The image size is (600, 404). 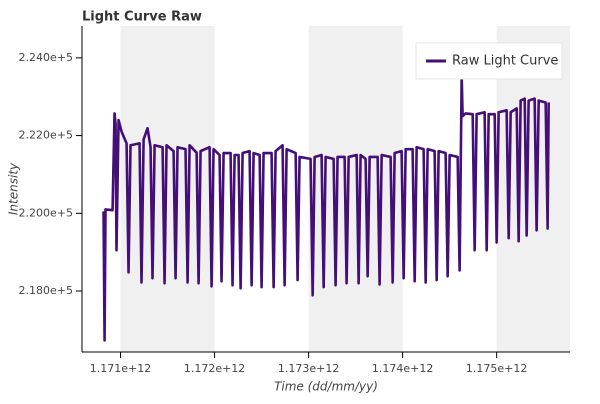 What do you see at coordinates (326, 387) in the screenshot?
I see `x-axis-label: Time (dd/mm/yy)` at bounding box center [326, 387].